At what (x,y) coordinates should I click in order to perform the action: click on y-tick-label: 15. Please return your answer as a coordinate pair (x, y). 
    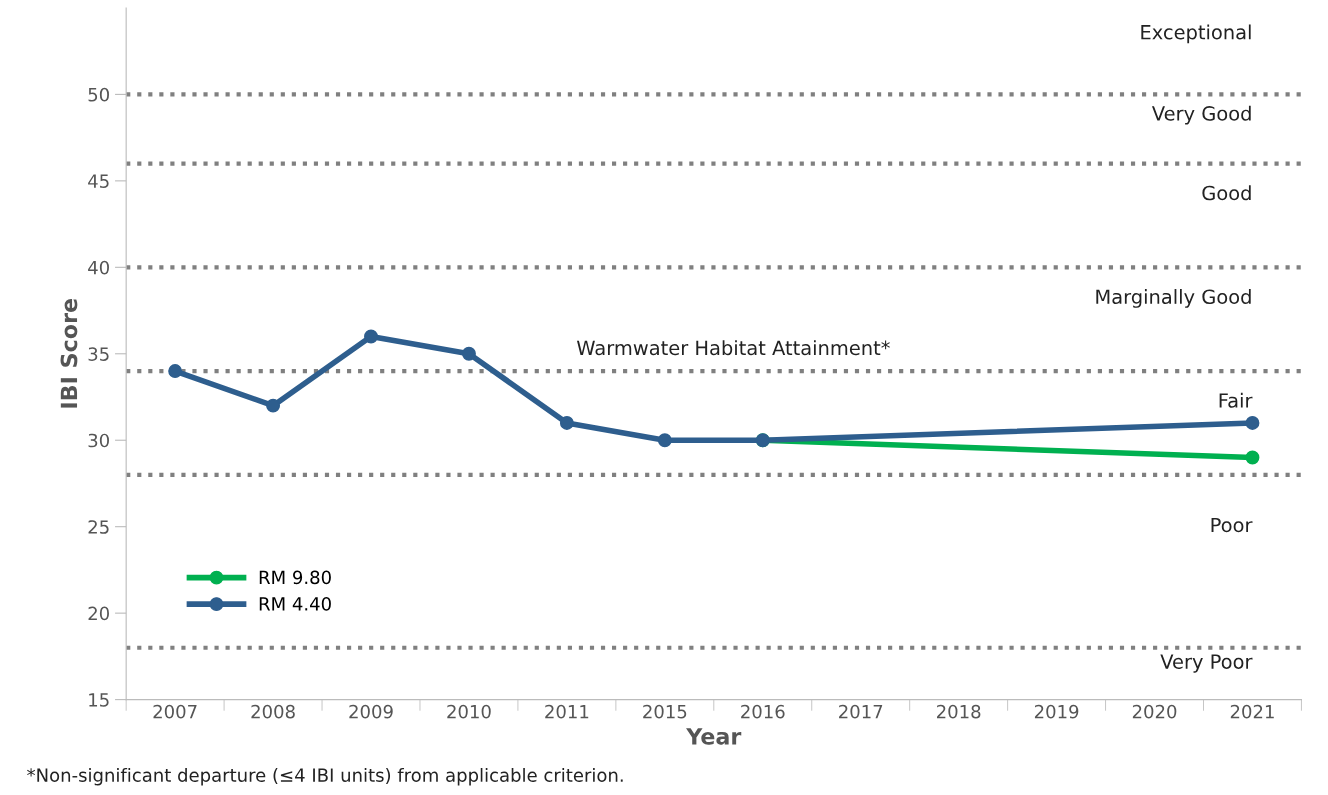
    Looking at the image, I should click on (99, 700).